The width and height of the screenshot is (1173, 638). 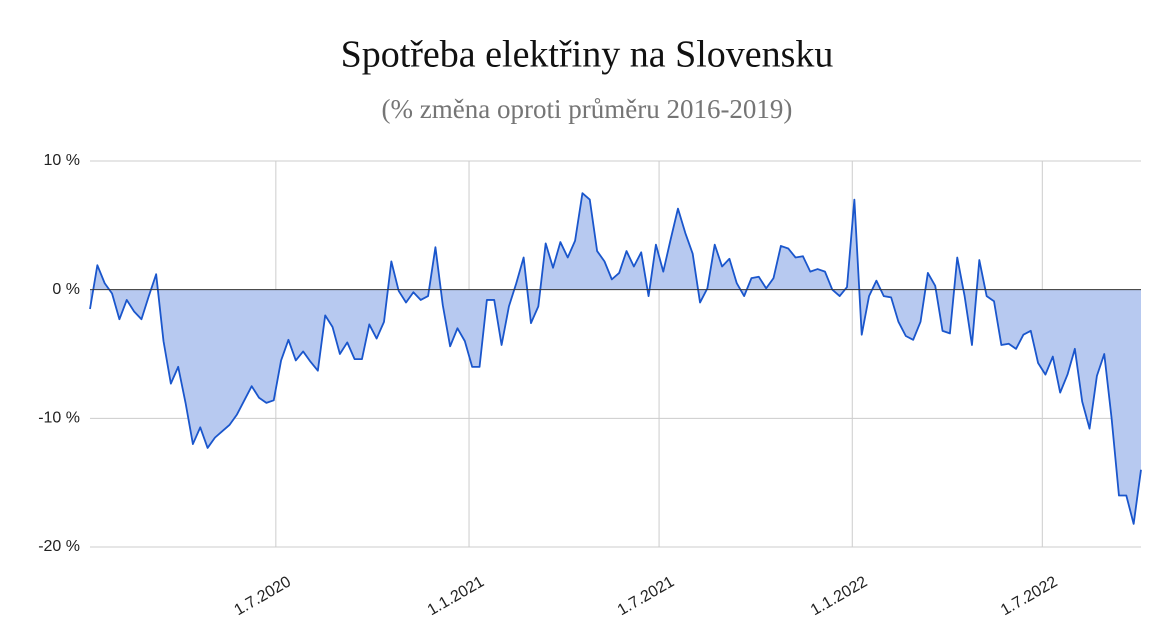 What do you see at coordinates (456, 596) in the screenshot?
I see `x-tick-label: 1.1.2021` at bounding box center [456, 596].